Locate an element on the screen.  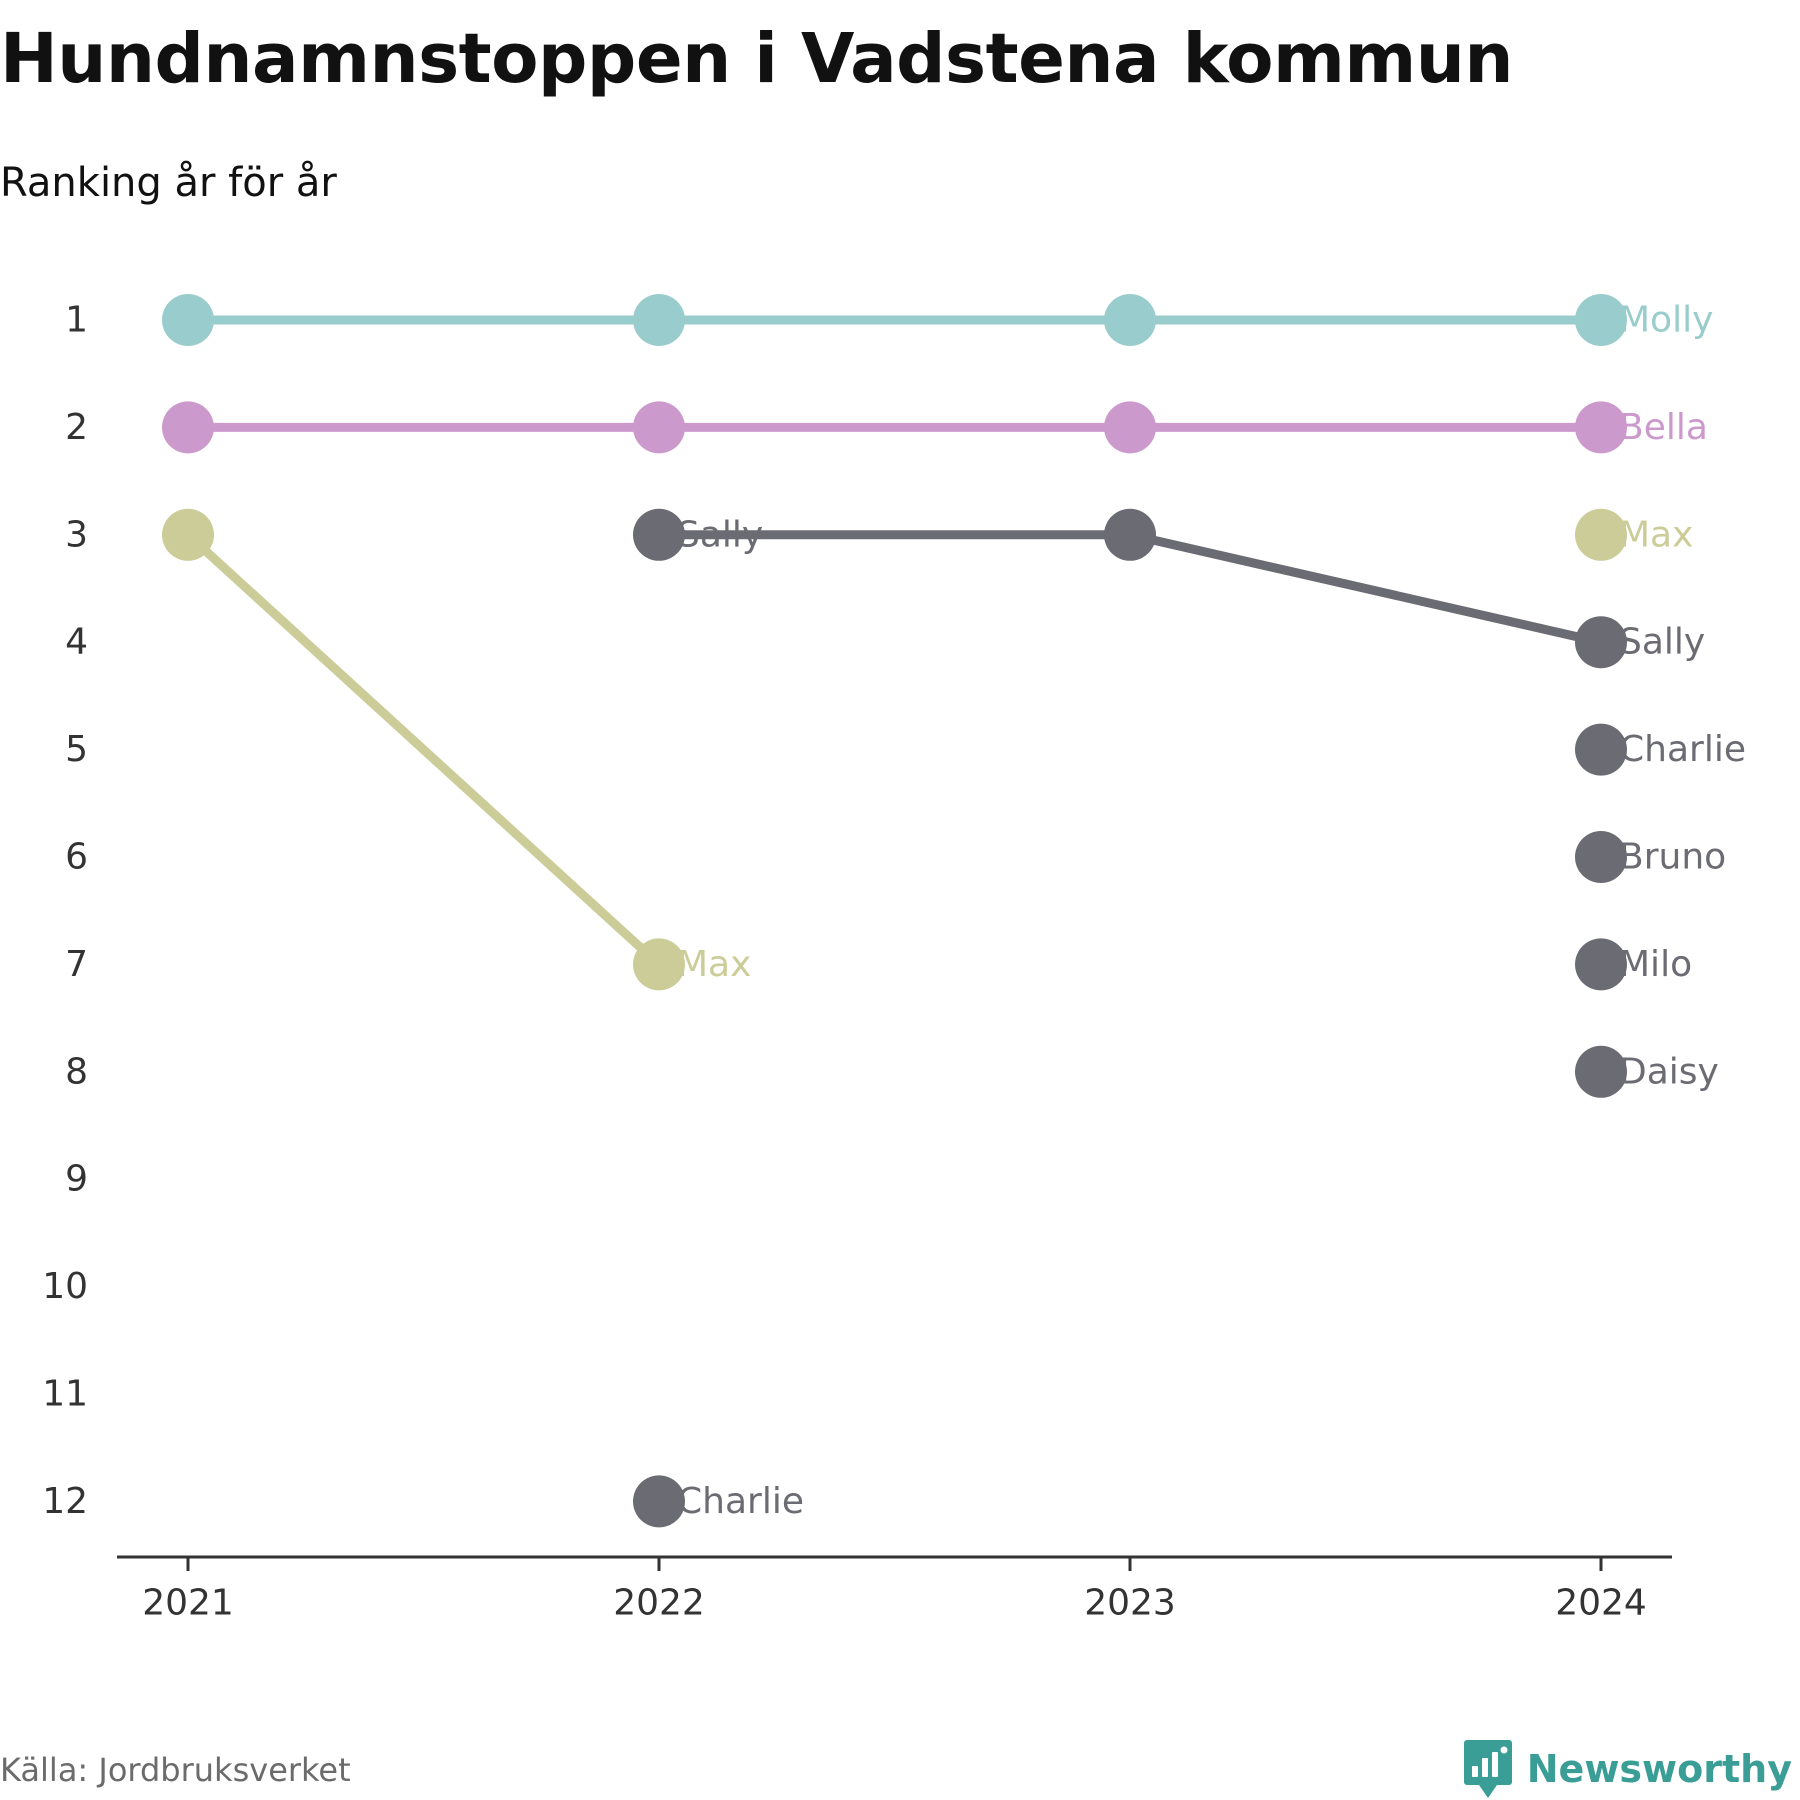
y-tick-label-9: 9 is located at coordinates (76, 1179).